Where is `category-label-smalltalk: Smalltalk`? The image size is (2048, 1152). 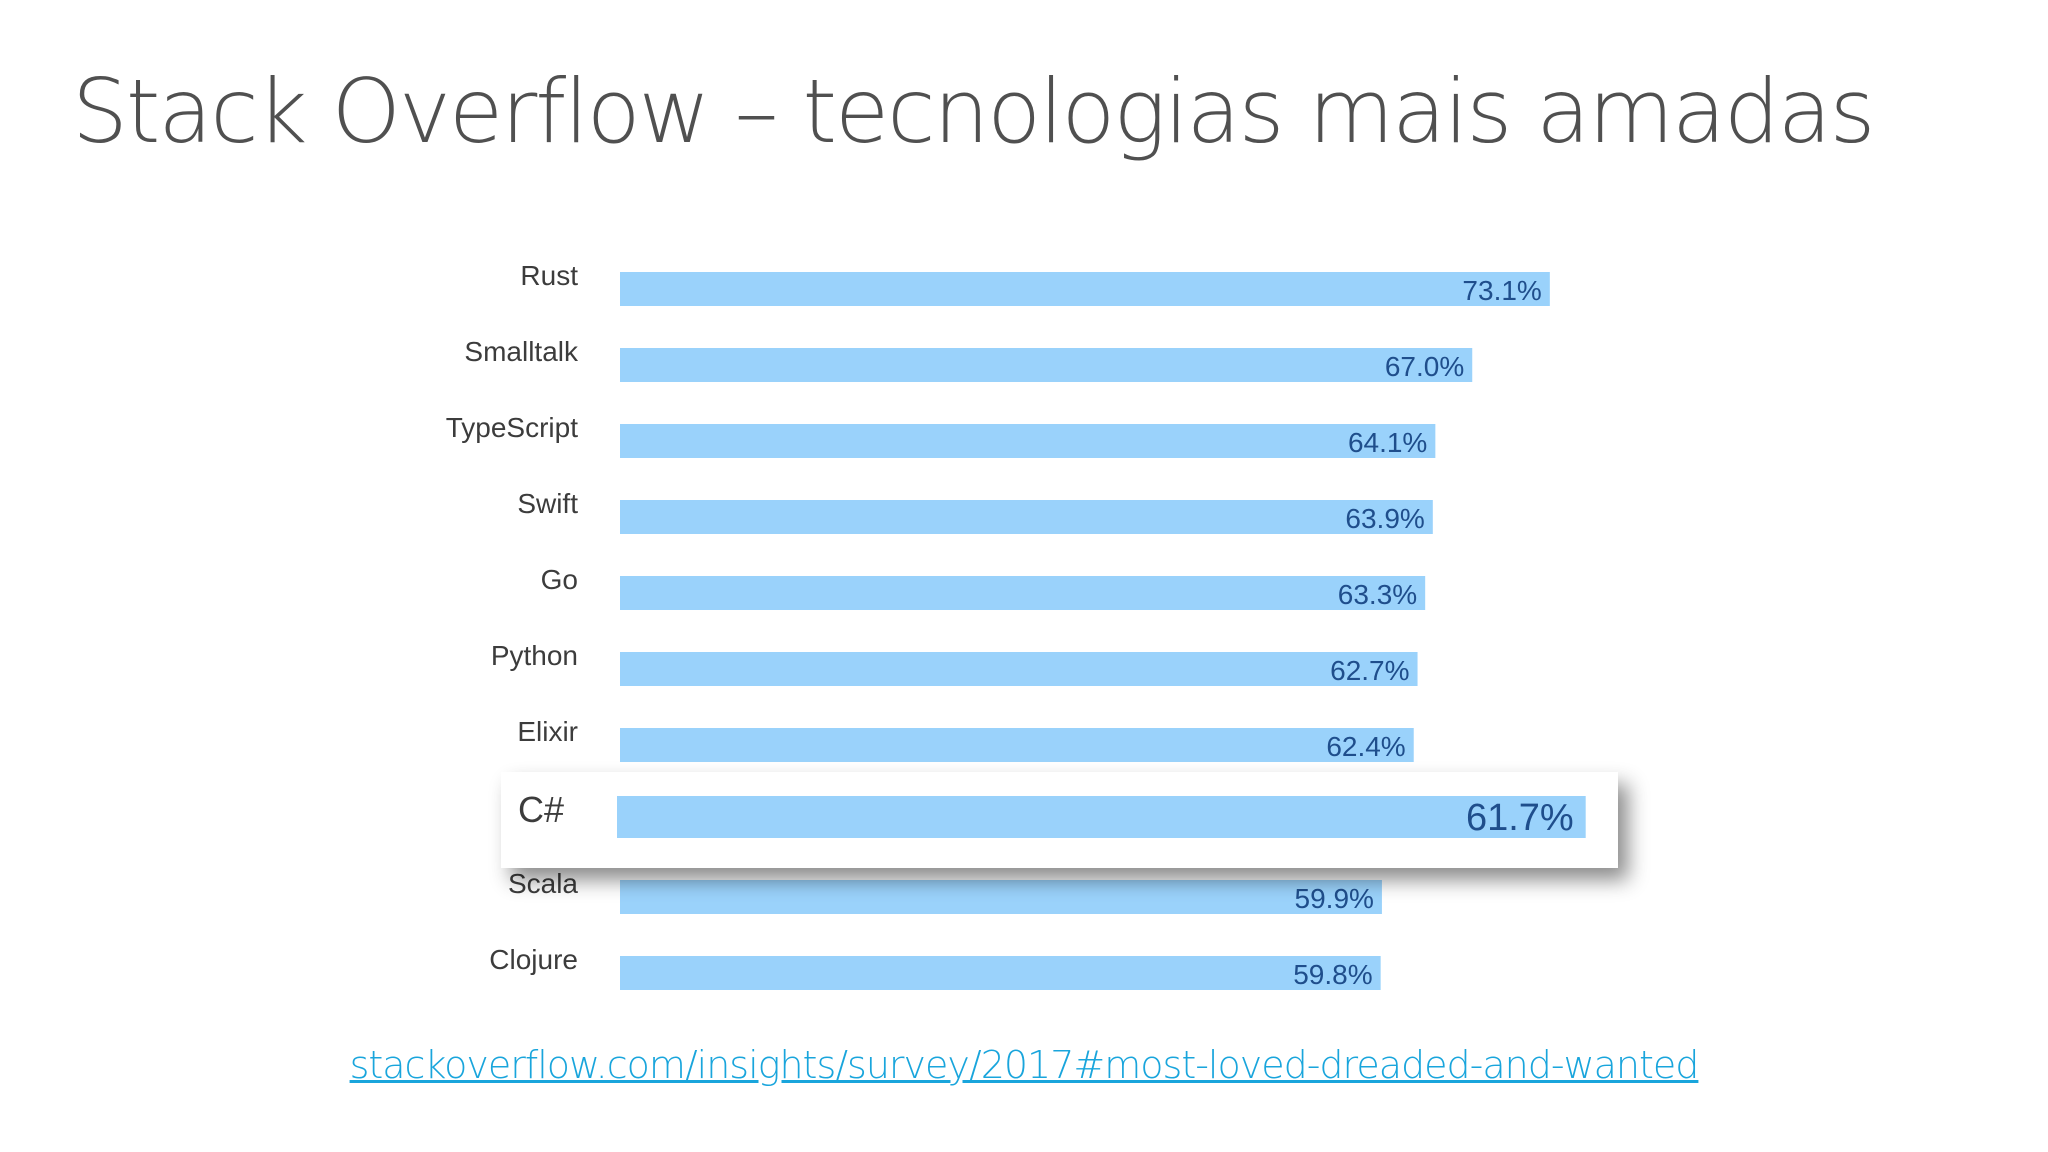 category-label-smalltalk: Smalltalk is located at coordinates (521, 351).